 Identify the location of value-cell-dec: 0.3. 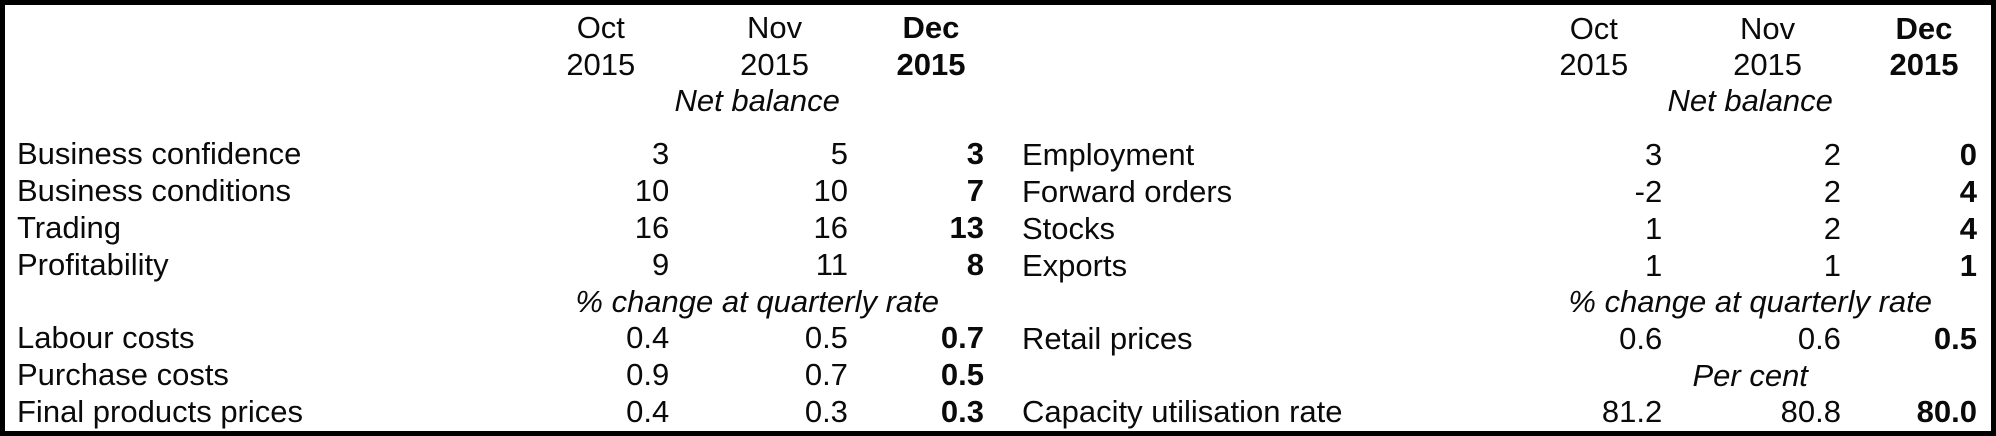
(962, 412).